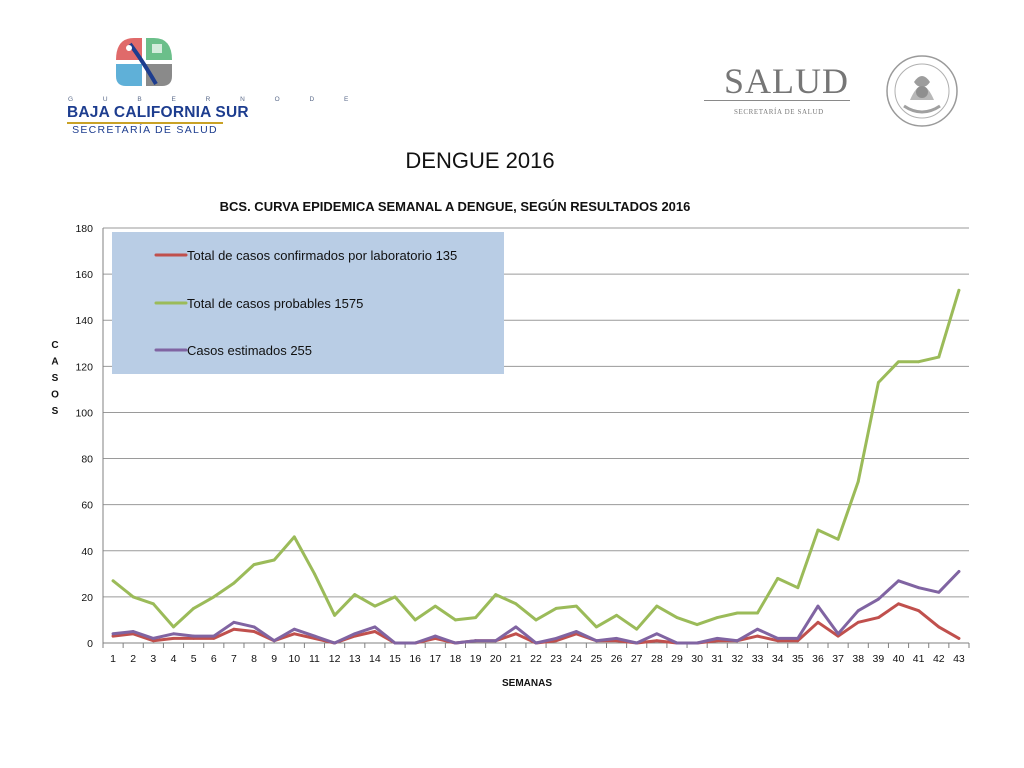 The image size is (1024, 768). What do you see at coordinates (758, 659) in the screenshot?
I see `x-tick-label: 33` at bounding box center [758, 659].